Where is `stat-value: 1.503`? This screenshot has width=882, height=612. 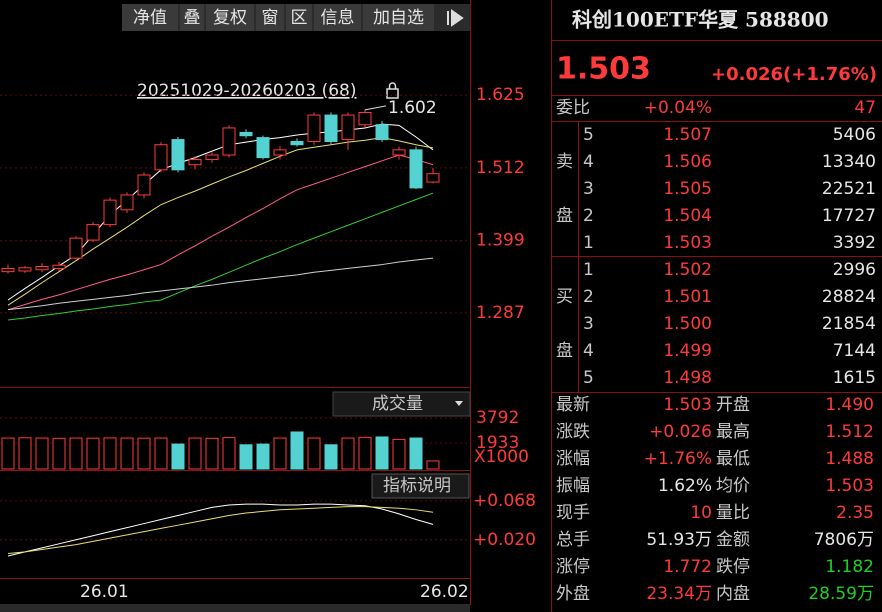
stat-value: 1.503 is located at coordinates (849, 486).